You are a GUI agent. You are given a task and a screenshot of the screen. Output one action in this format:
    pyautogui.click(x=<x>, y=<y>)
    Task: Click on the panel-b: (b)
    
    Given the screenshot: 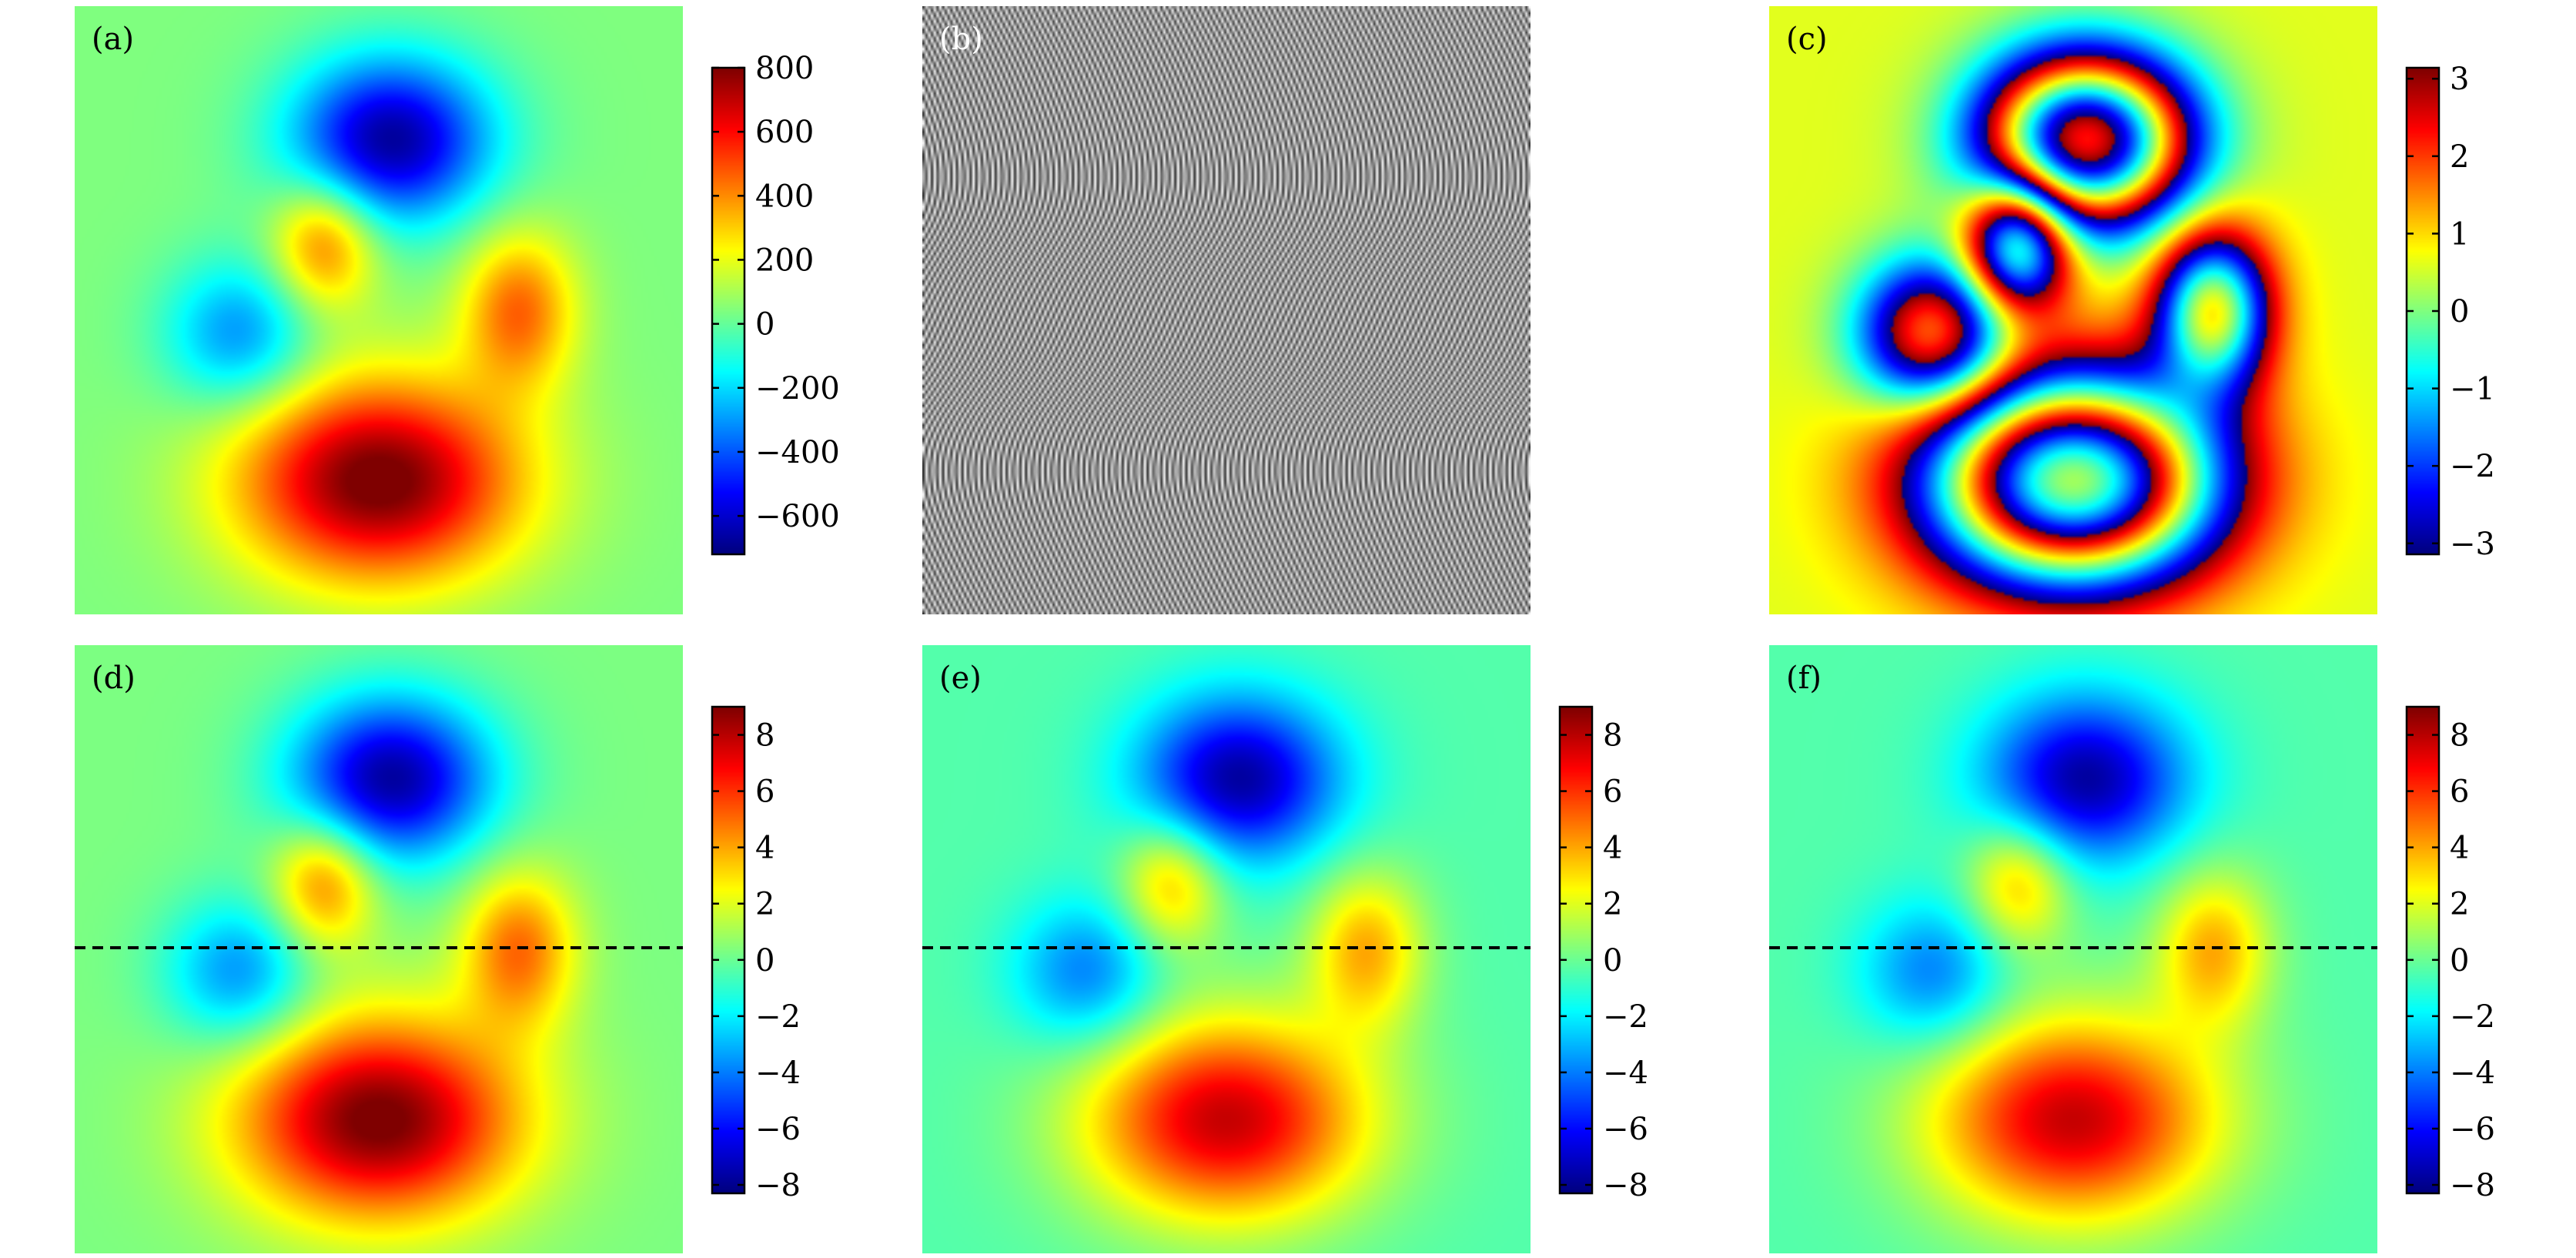 What is the action you would take?
    pyautogui.click(x=1226, y=310)
    